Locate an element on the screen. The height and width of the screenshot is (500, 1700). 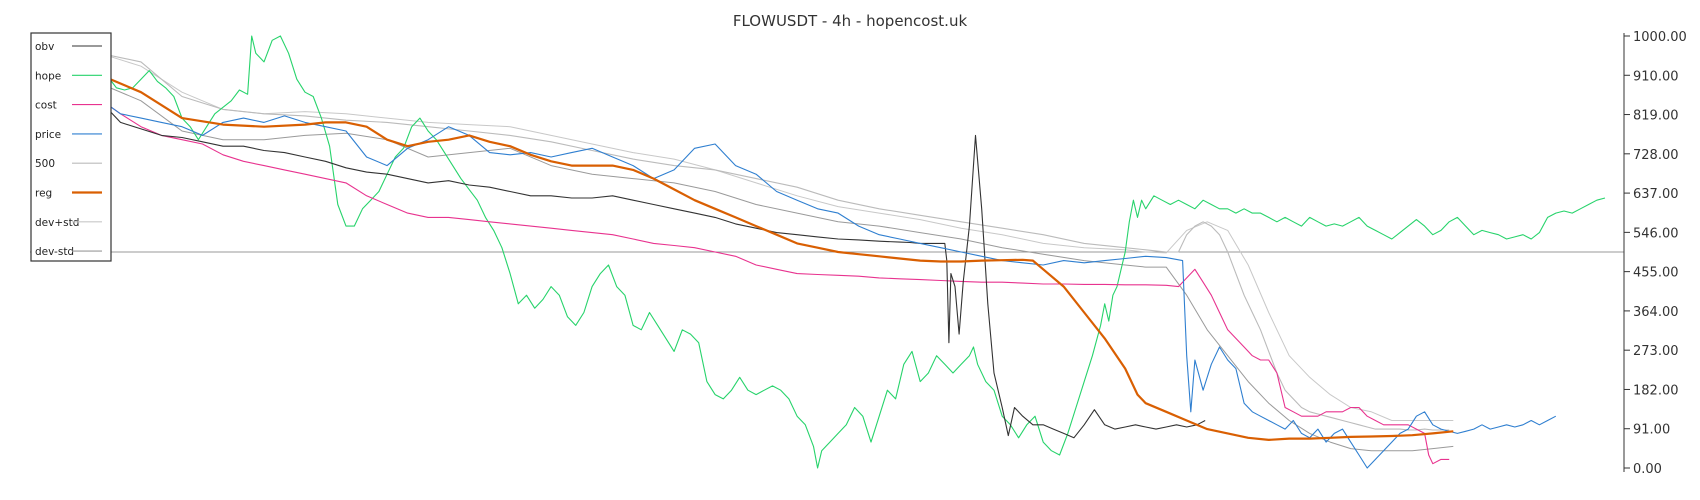
y-tick-label: 728.00 is located at coordinates (1656, 155).